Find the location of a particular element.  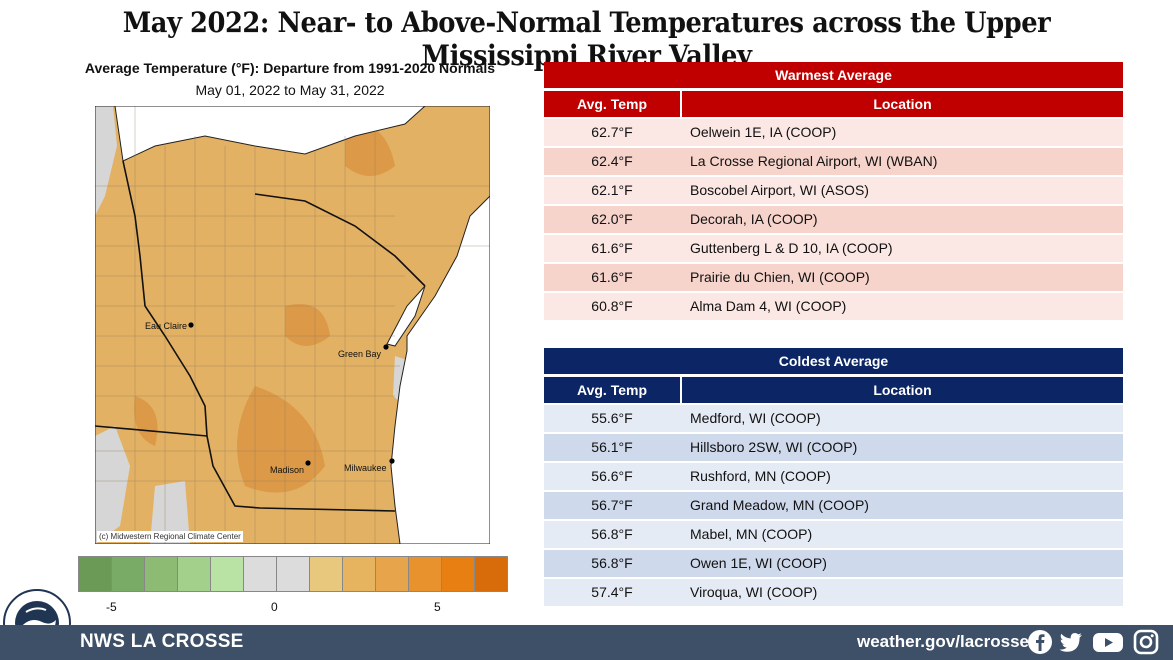

eau-claire-dot is located at coordinates (191, 325).